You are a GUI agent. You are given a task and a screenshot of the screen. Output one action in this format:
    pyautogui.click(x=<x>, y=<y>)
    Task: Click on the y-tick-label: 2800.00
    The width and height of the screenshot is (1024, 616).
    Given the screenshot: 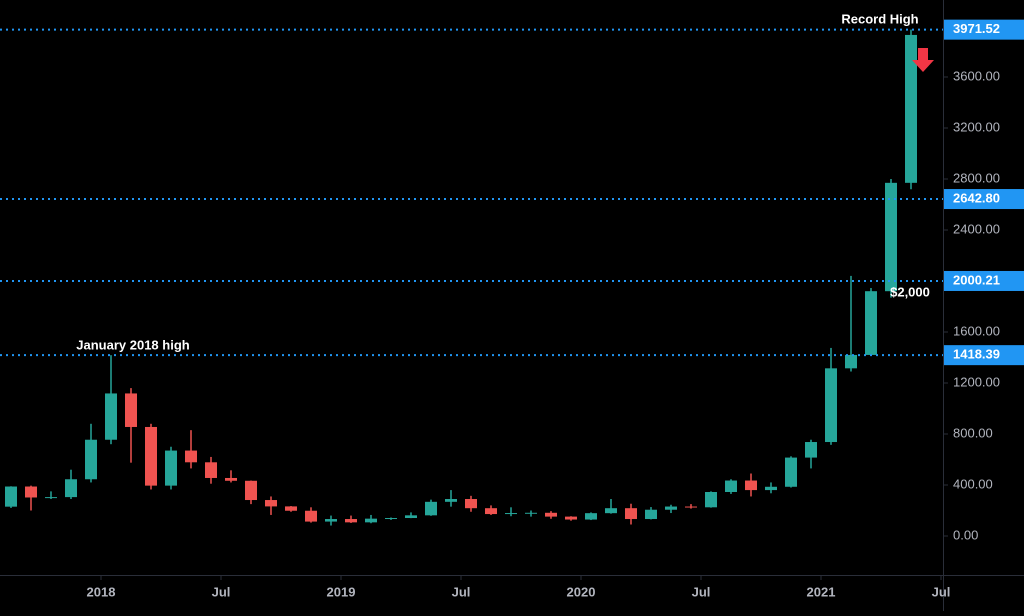 What is the action you would take?
    pyautogui.click(x=976, y=177)
    